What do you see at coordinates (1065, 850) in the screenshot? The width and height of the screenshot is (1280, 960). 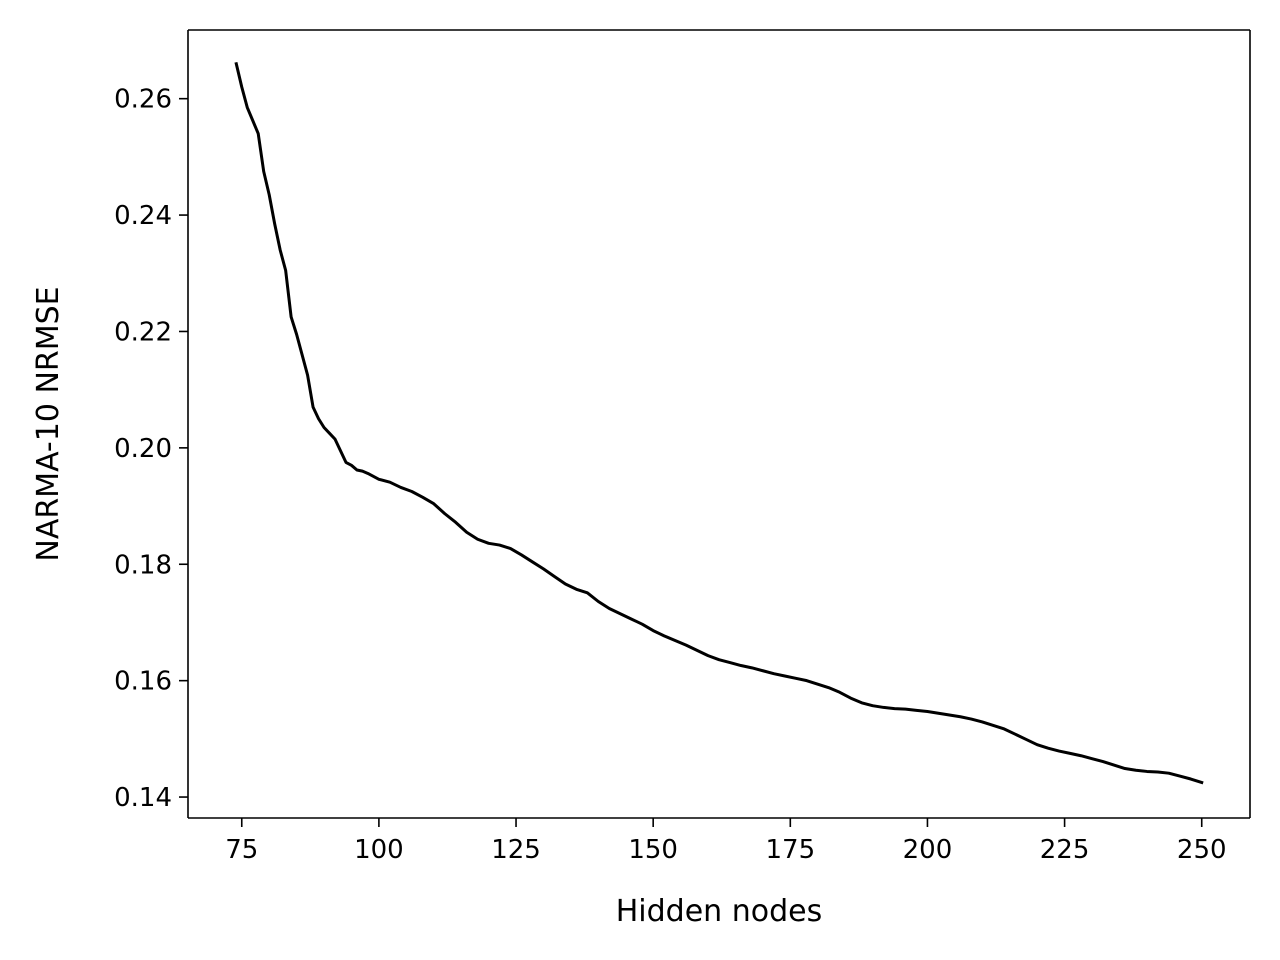 I see `x-tick-label: 225` at bounding box center [1065, 850].